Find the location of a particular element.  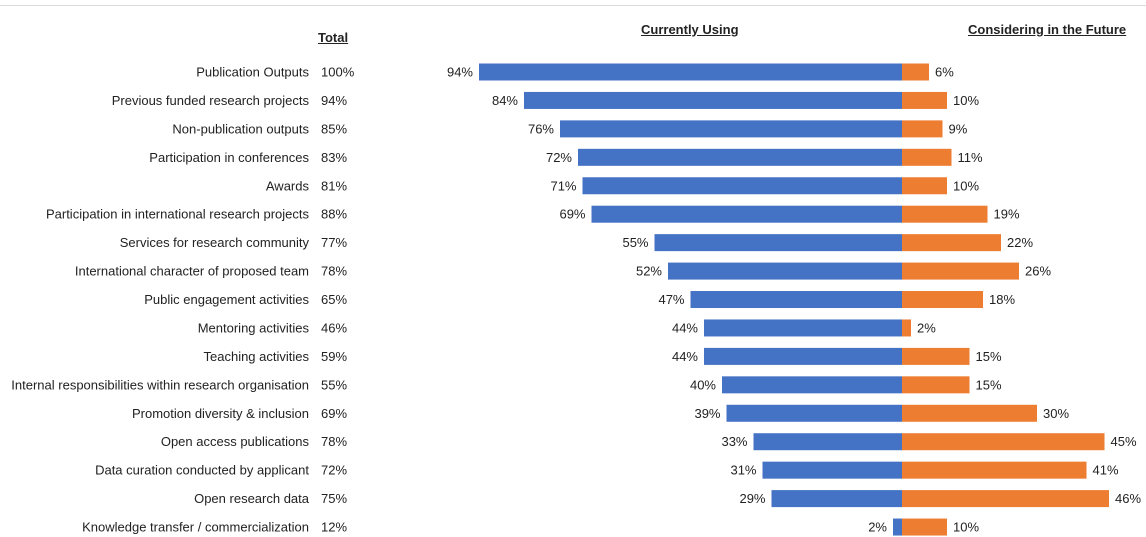

category-label: Publication Outputs is located at coordinates (252, 72).